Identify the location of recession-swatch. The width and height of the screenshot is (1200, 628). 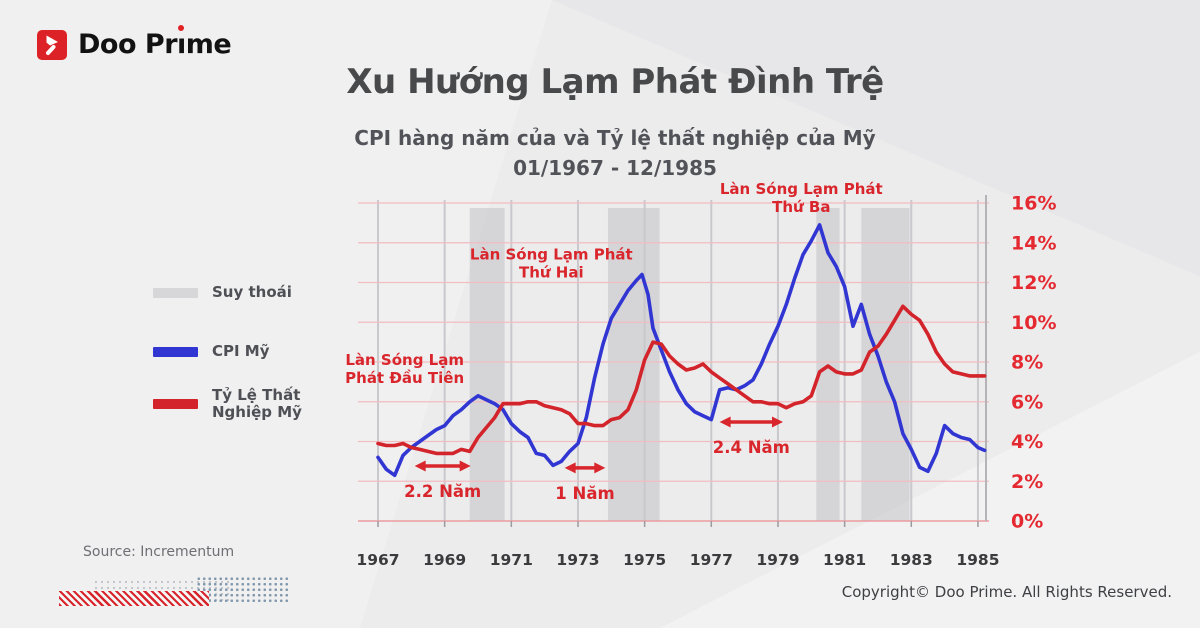
(175, 292).